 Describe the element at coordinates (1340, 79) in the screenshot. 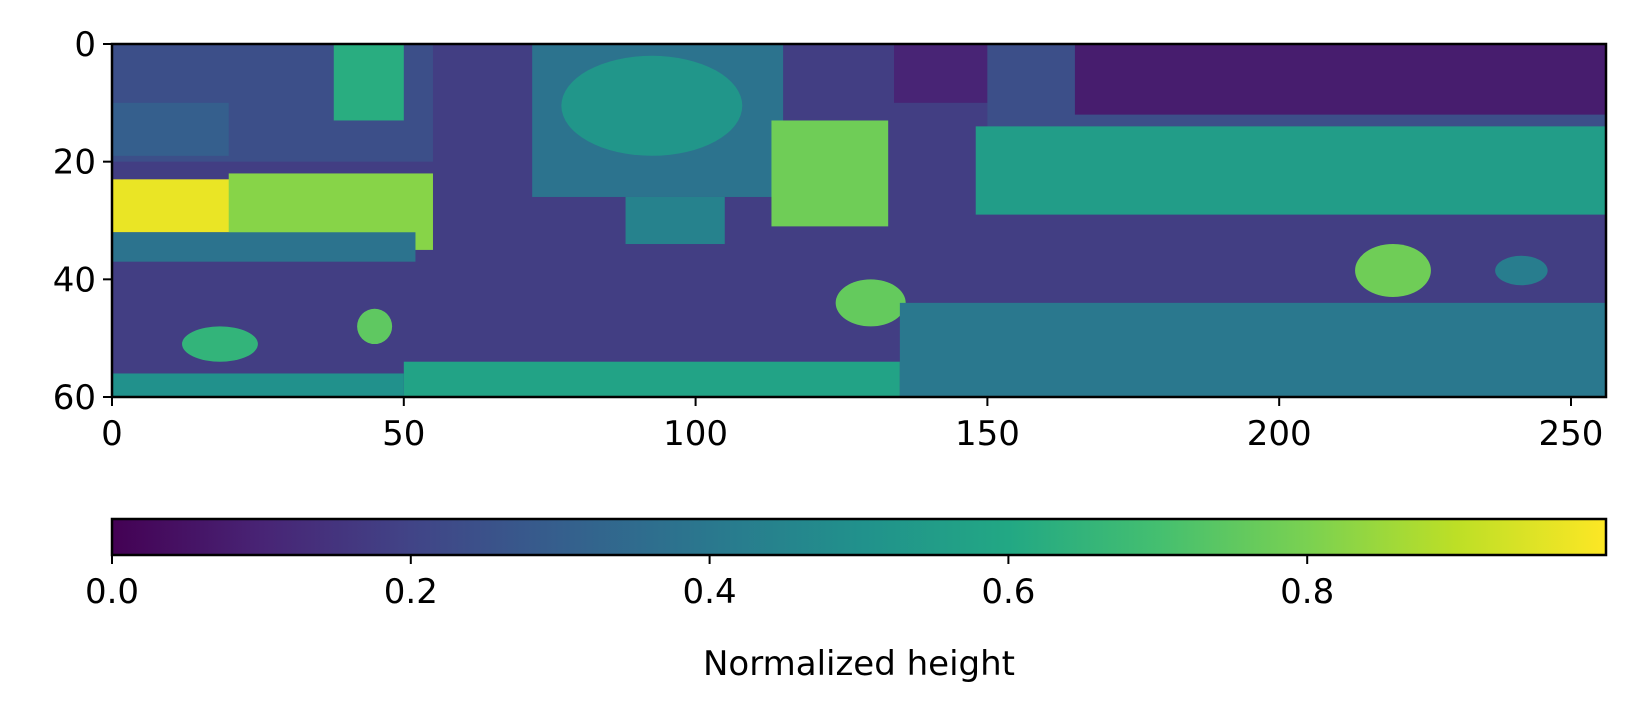

I see `heatmap-region-dark-roof-area` at that location.